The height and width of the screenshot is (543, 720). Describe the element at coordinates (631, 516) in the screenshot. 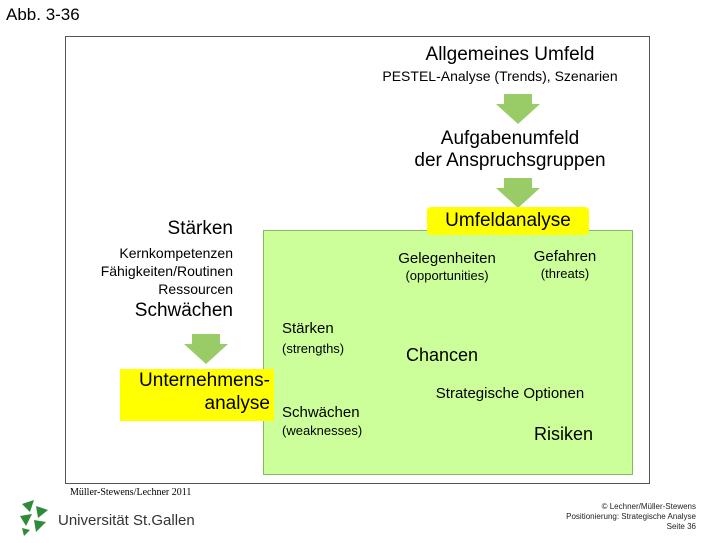

I see `copyright-line2: Positionierung: Strategische Analyse` at that location.